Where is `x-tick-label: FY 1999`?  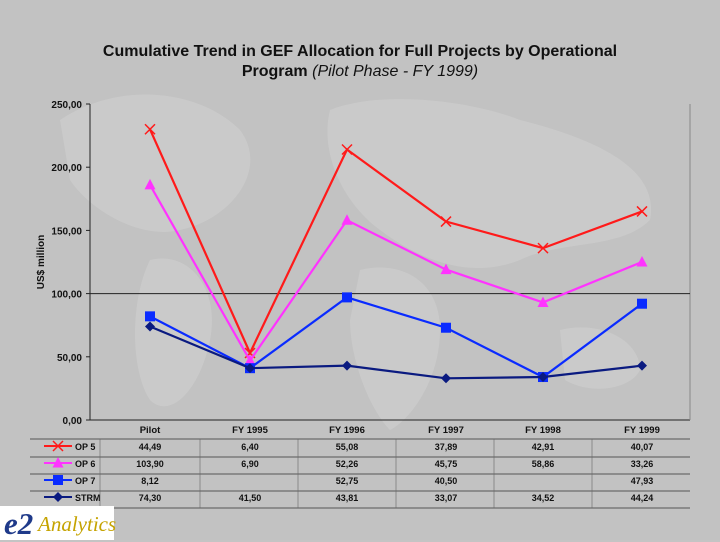
x-tick-label: FY 1999 is located at coordinates (642, 430).